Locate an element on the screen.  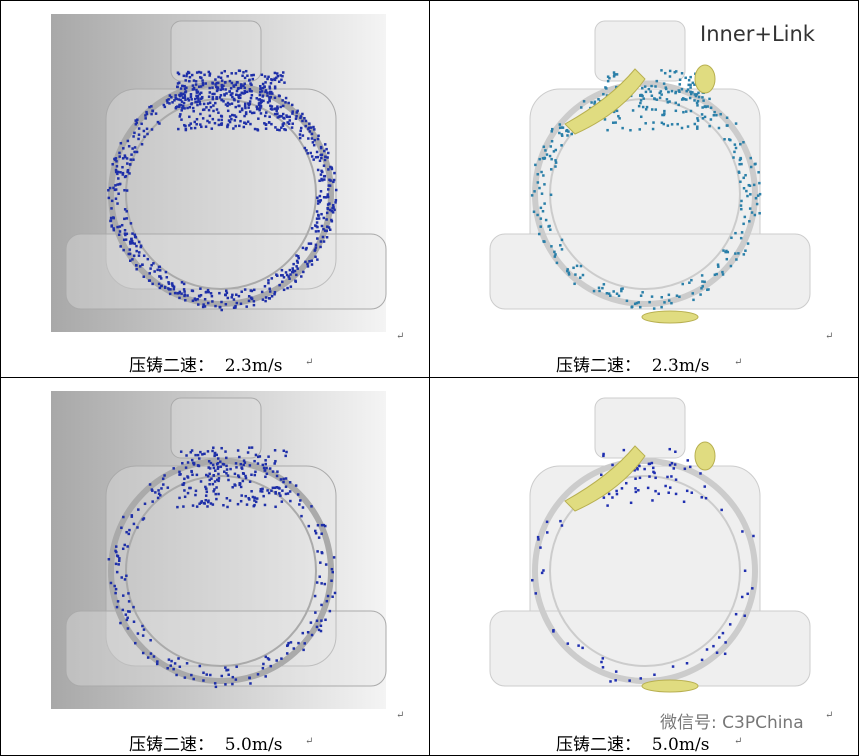
watermark: Inner+Link is located at coordinates (757, 34).